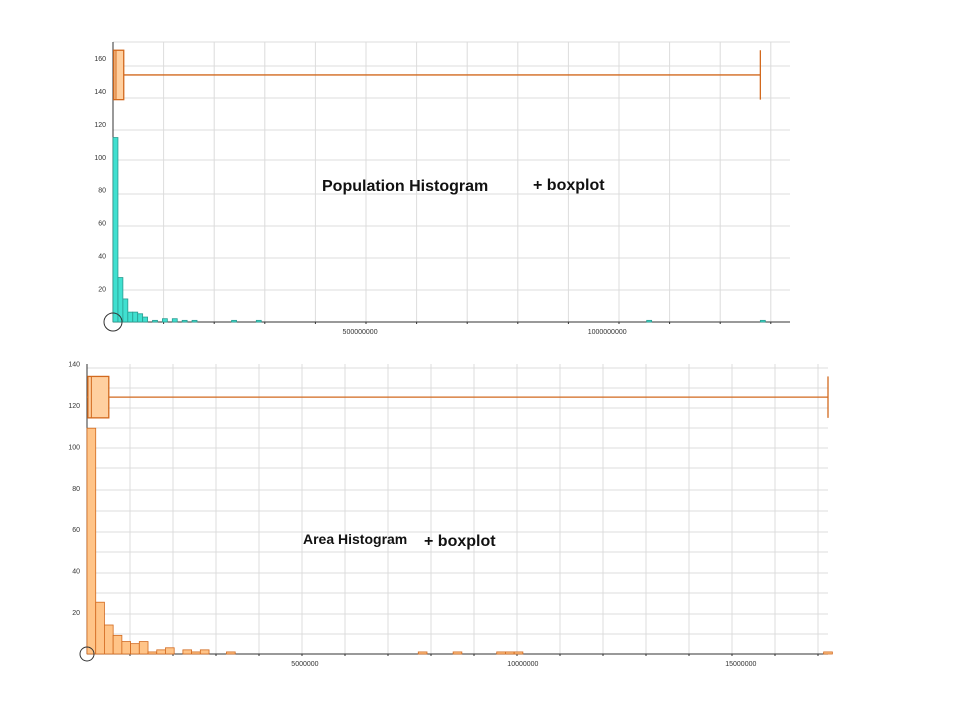  What do you see at coordinates (76, 489) in the screenshot?
I see `area-y-tick-label: 80` at bounding box center [76, 489].